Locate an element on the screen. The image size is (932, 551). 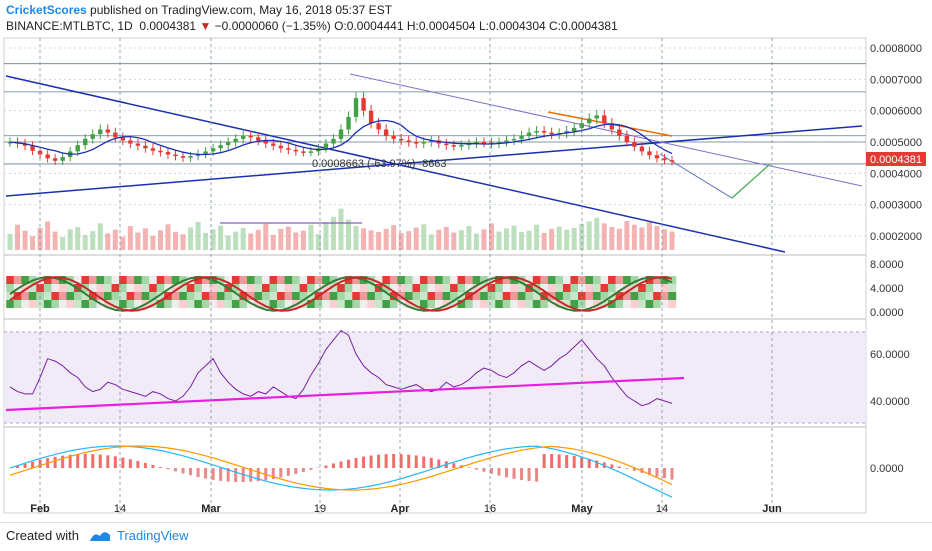
rsi-tick-label: 40.0000 is located at coordinates (890, 402).